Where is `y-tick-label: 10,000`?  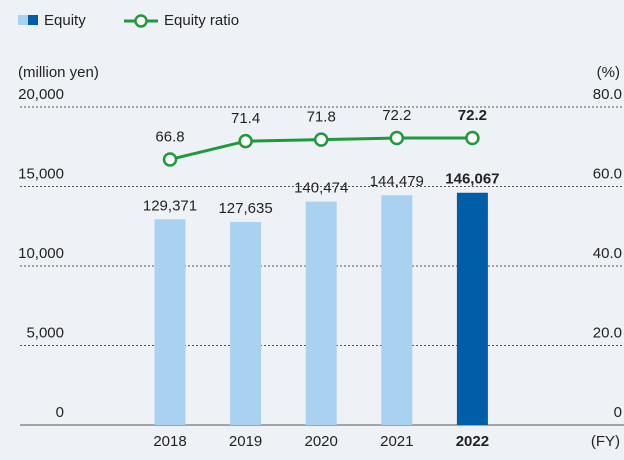 y-tick-label: 10,000 is located at coordinates (41, 253).